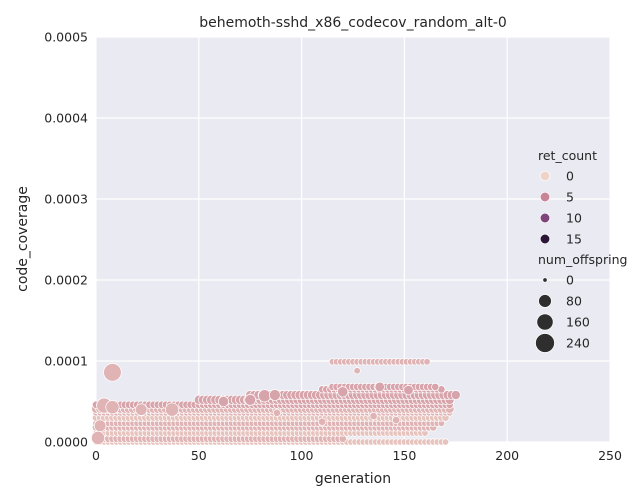 Image resolution: width=638 pixels, height=500 pixels. I want to click on legend-hue-title: ret_count, so click(567, 155).